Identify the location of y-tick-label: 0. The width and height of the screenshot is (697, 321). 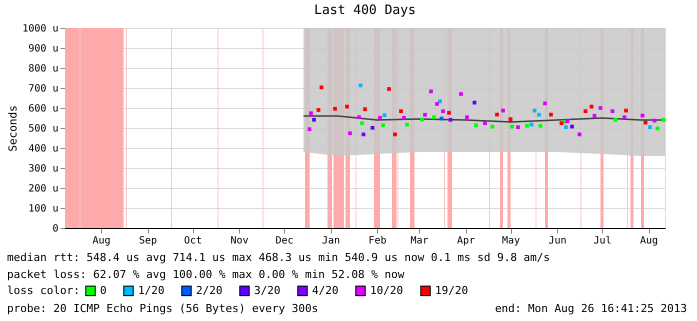
(55, 229).